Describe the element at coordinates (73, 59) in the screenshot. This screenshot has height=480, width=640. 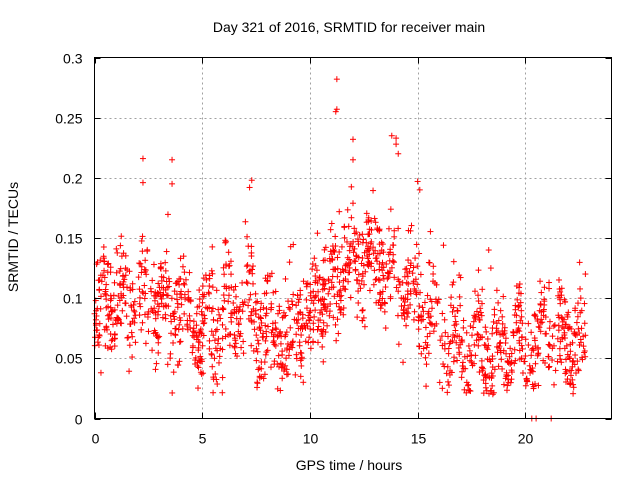
I see `y-tick-label: 0.3` at that location.